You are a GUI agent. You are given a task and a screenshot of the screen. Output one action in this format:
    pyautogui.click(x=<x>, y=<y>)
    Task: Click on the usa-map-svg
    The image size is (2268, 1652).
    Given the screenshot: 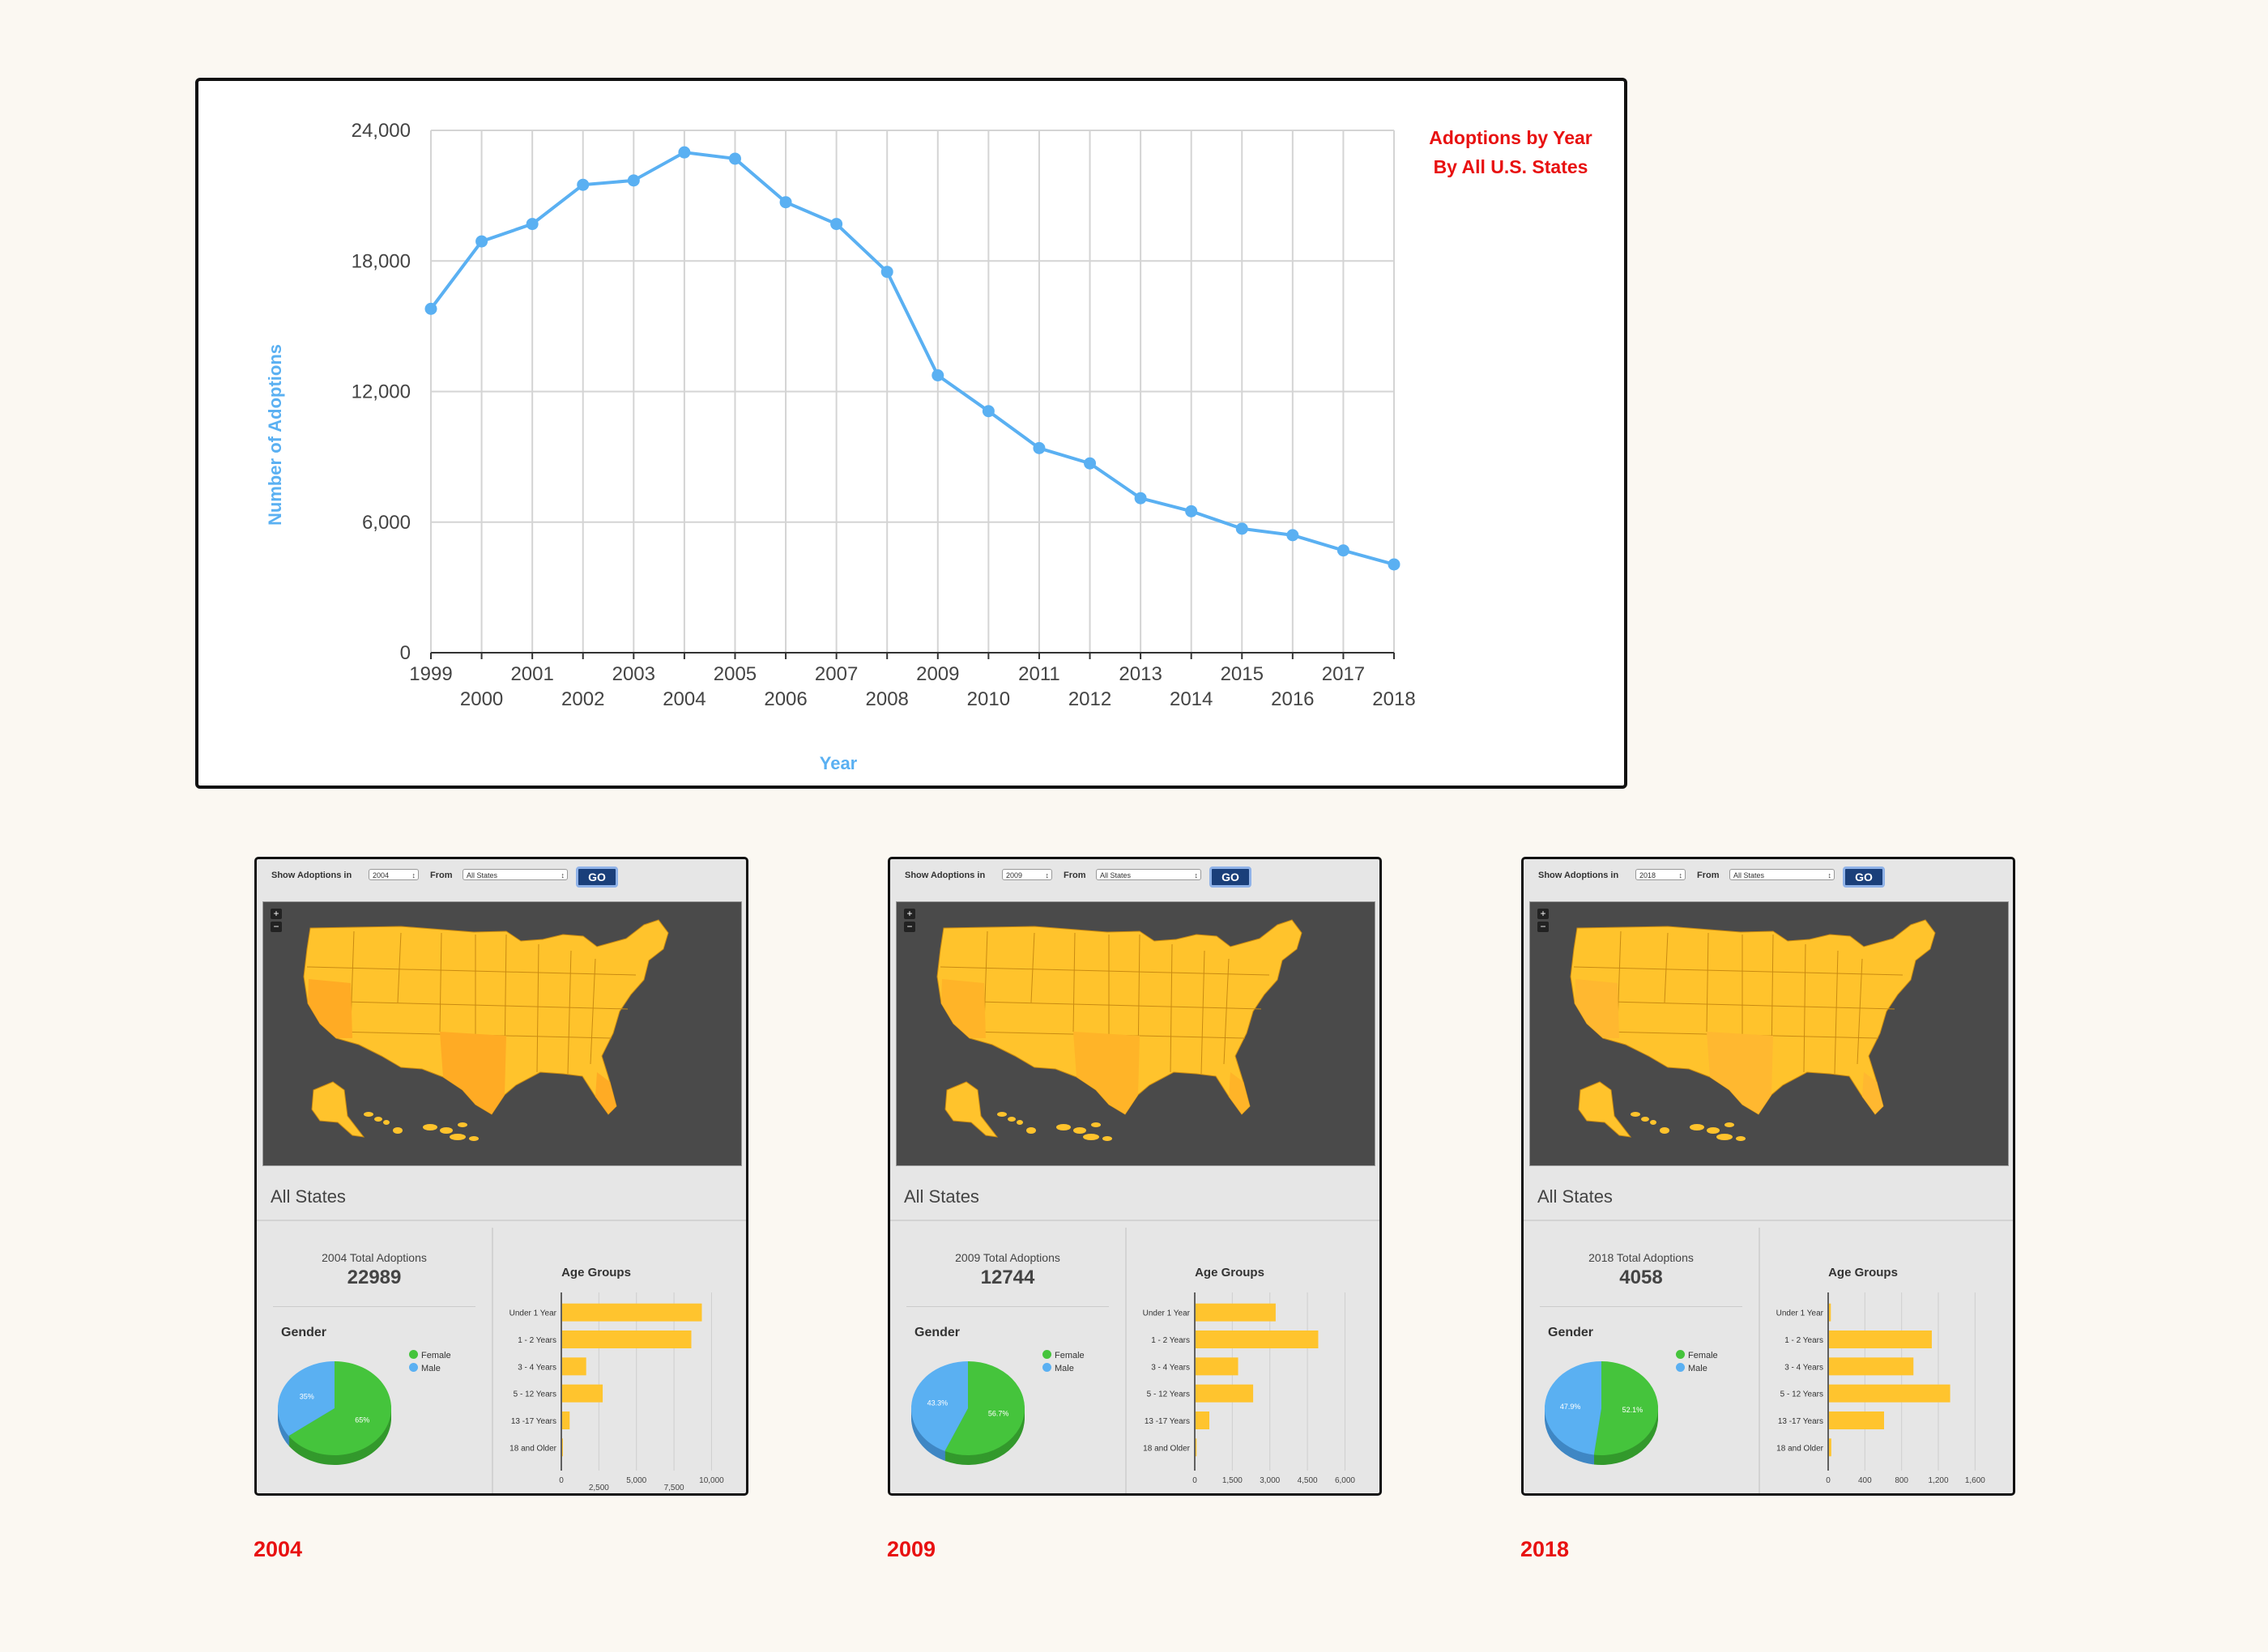 What is the action you would take?
    pyautogui.click(x=486, y=1030)
    